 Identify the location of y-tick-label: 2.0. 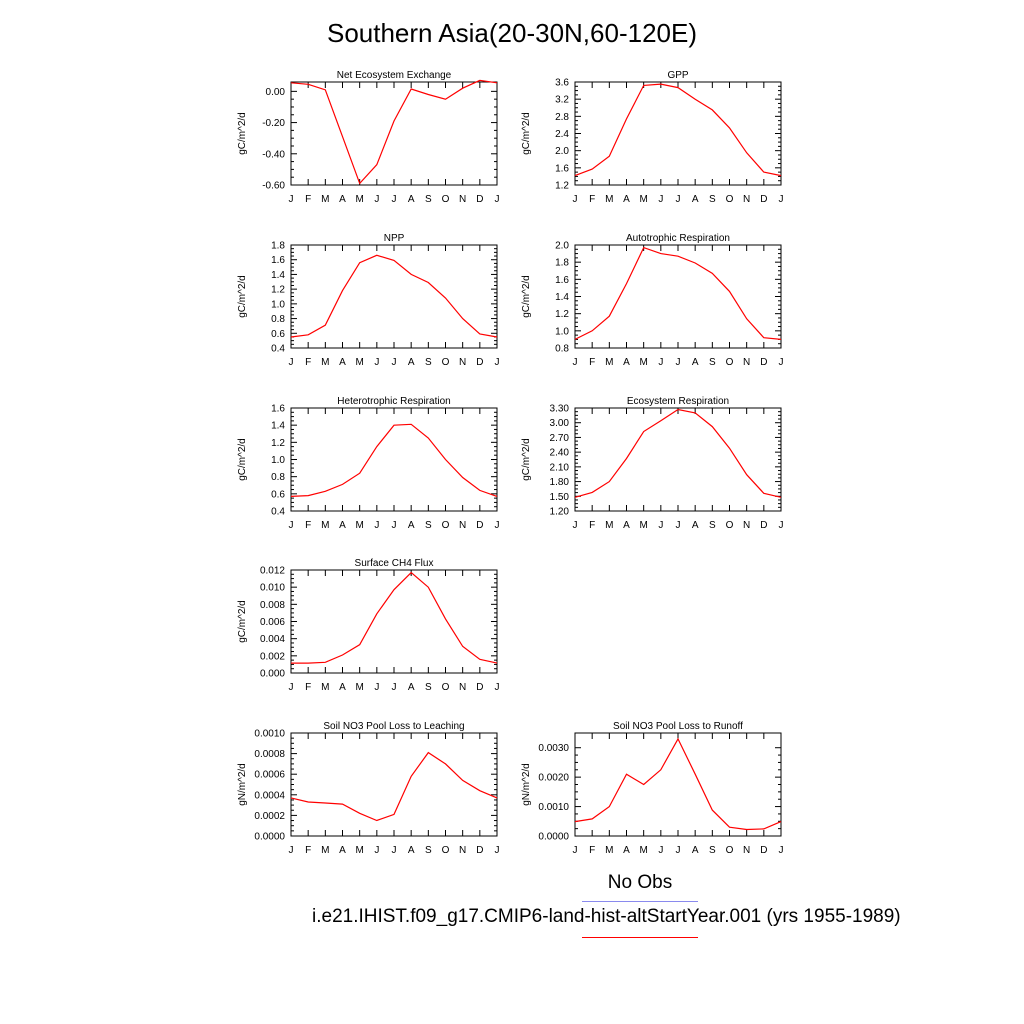
(562, 246).